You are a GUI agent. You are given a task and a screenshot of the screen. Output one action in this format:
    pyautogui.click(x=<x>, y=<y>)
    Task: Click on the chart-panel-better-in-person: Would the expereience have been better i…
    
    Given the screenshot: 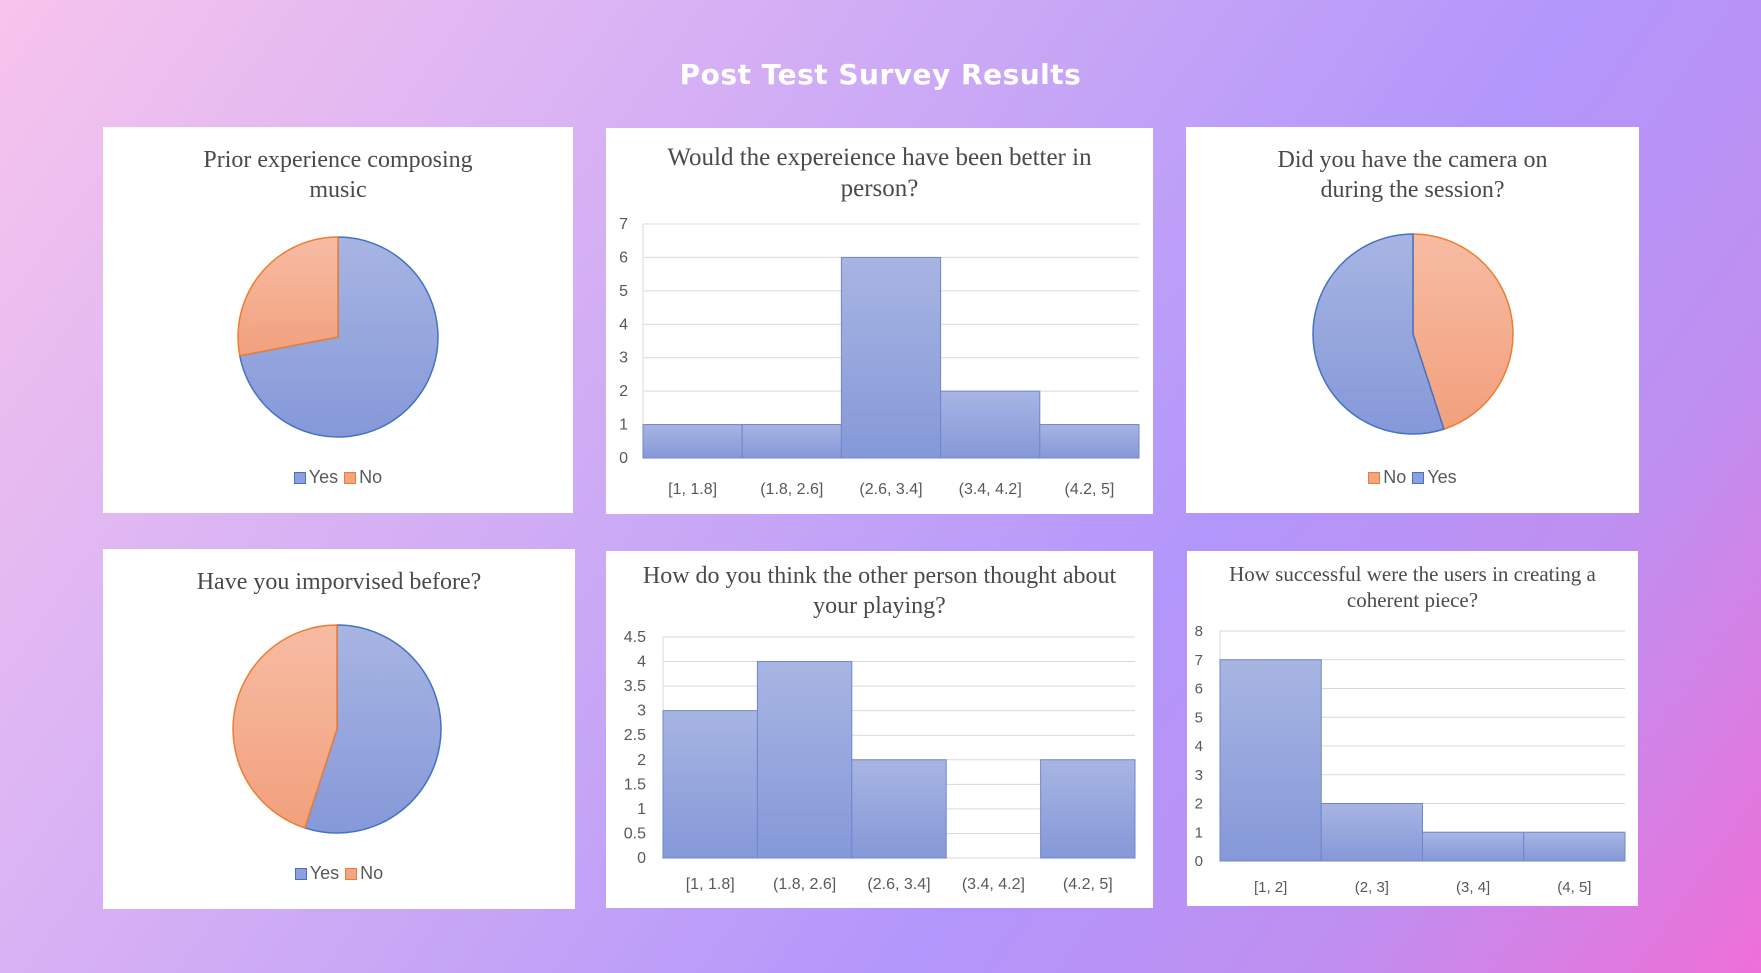 What is the action you would take?
    pyautogui.click(x=879, y=321)
    